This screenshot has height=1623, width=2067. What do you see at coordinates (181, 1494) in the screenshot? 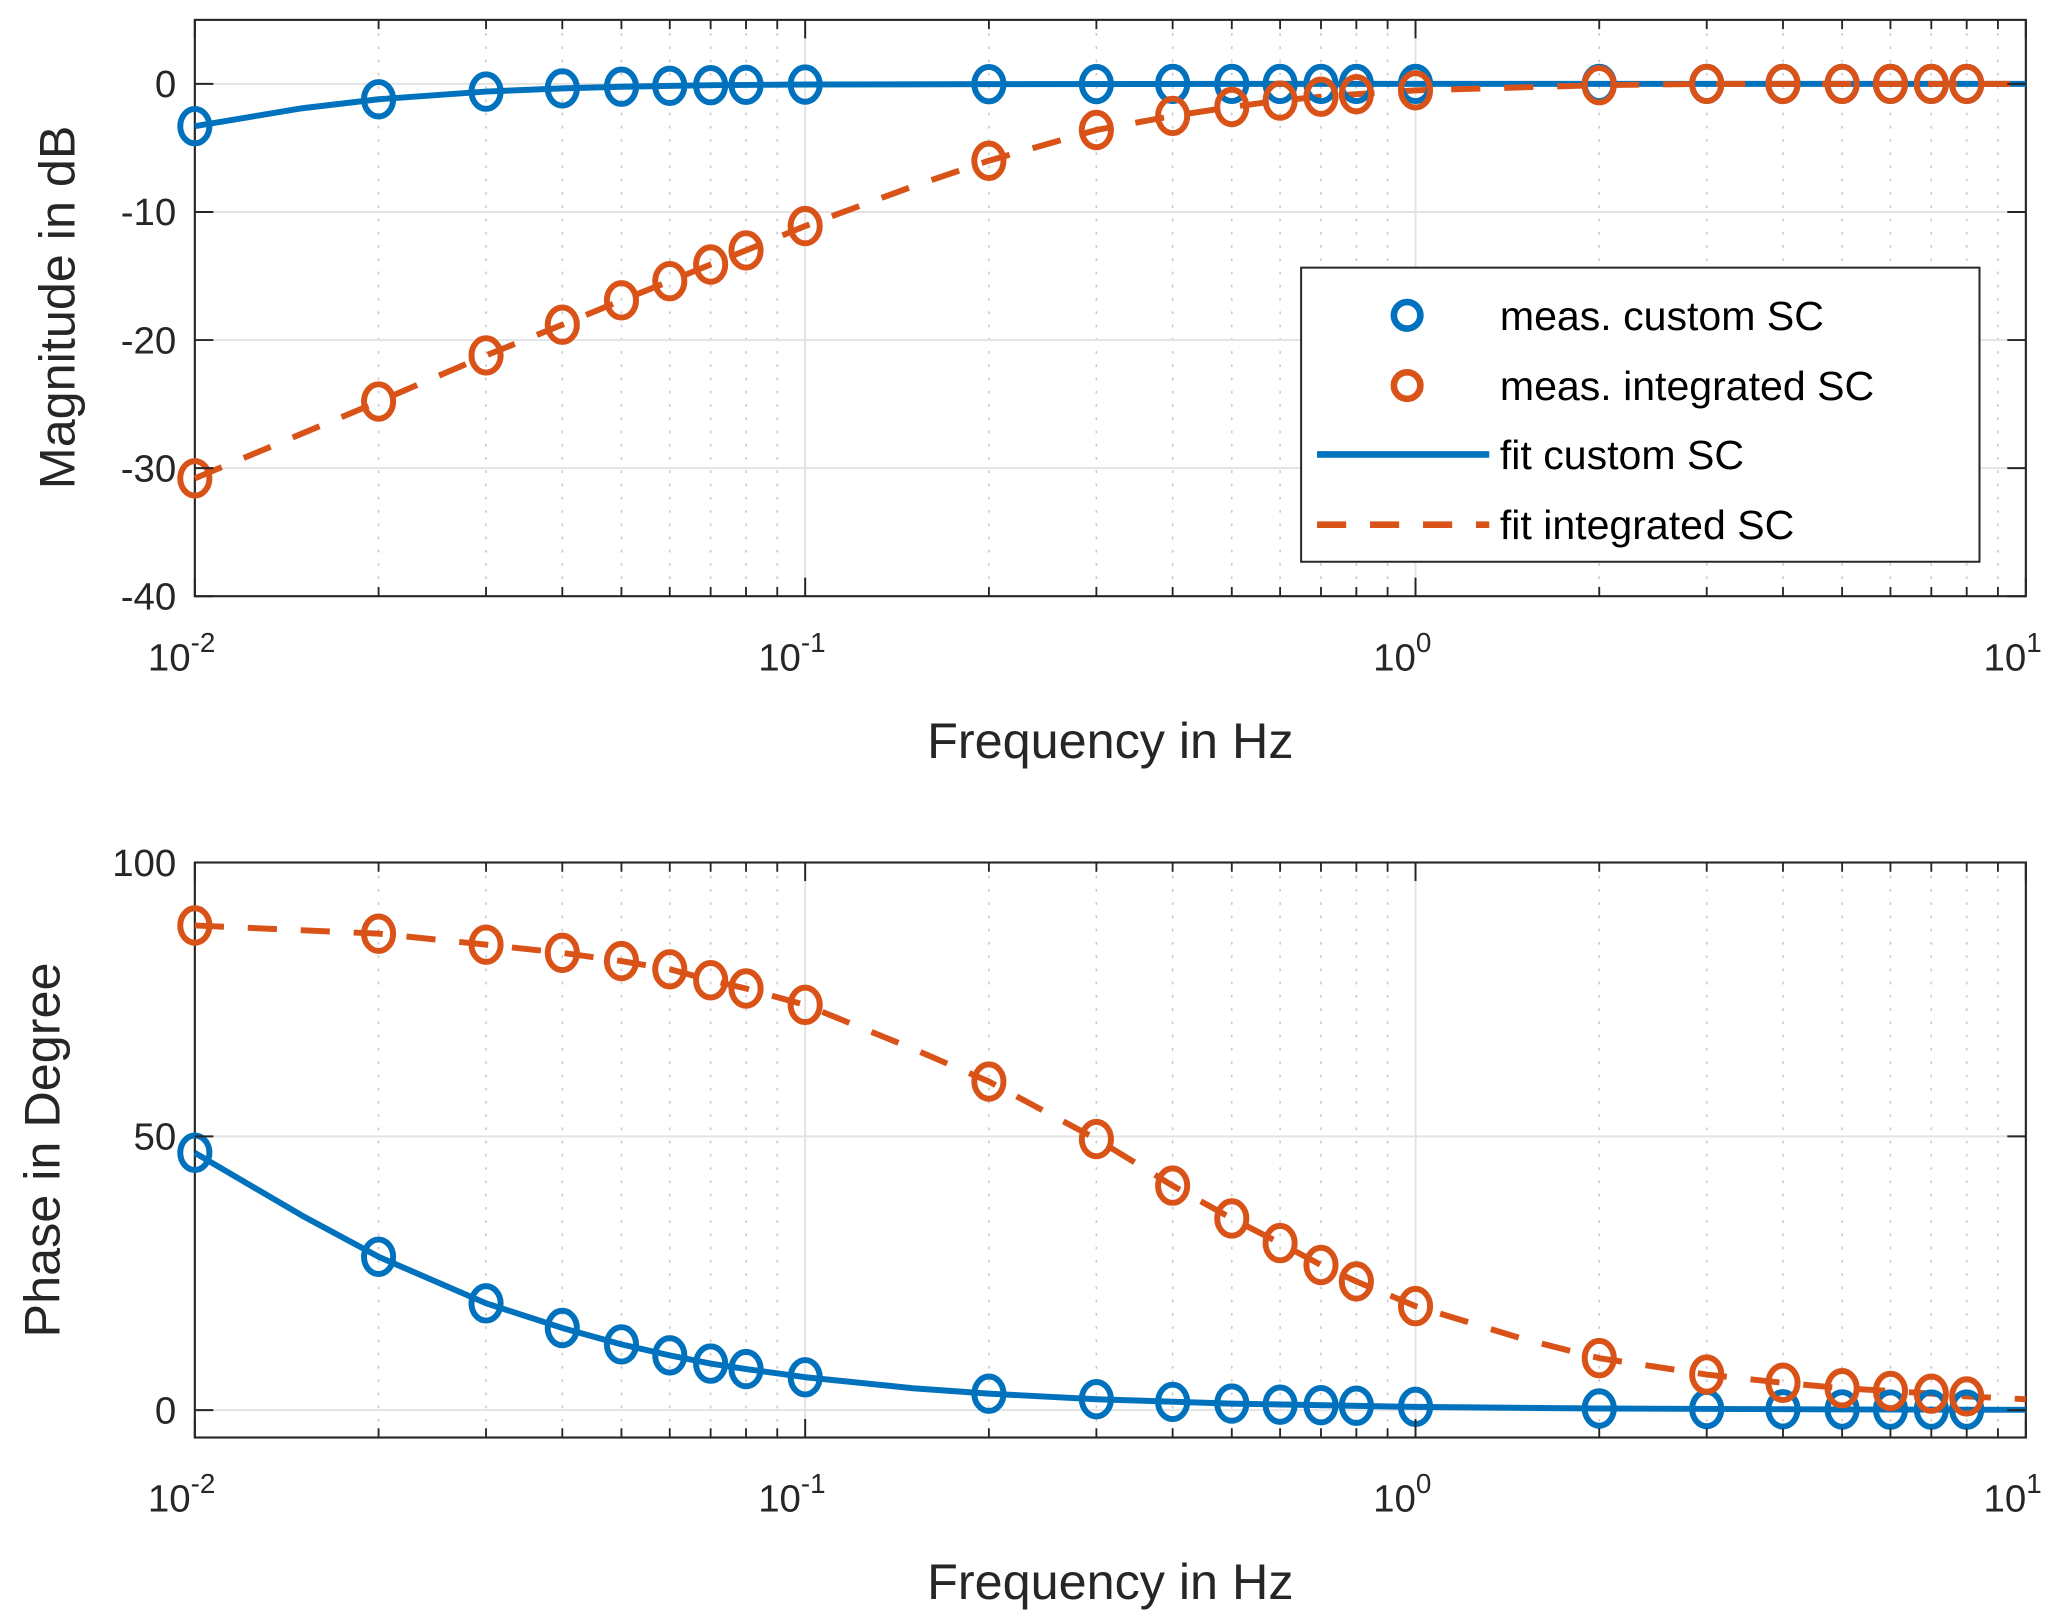
I see `phase-x-tick-label: 10⁻²` at bounding box center [181, 1494].